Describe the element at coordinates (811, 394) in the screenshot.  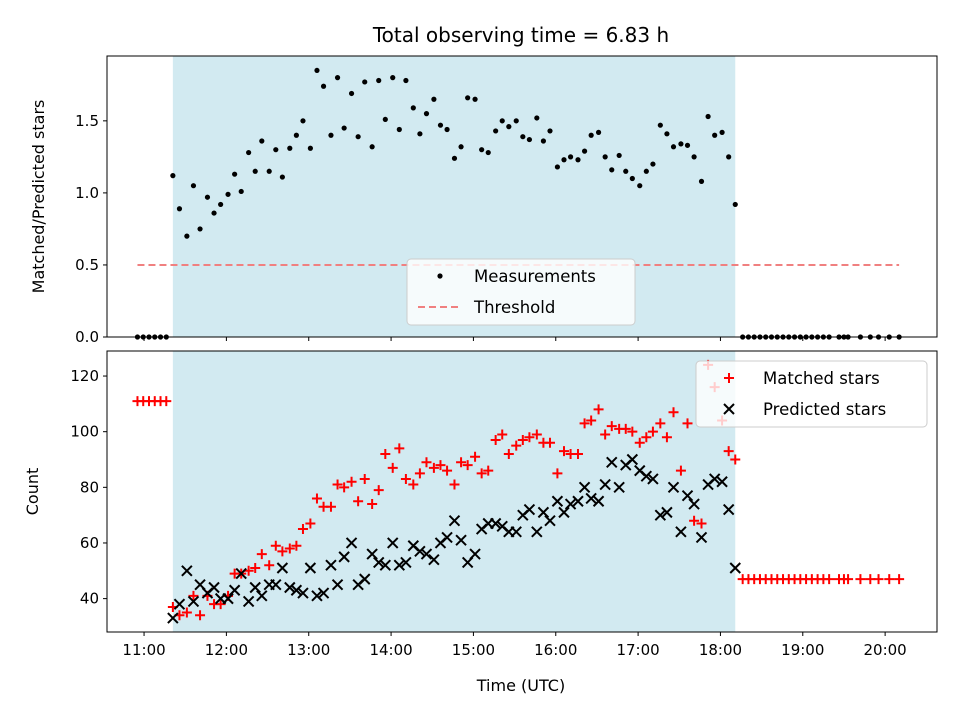
I see `legend: Matched stars Predicted stars` at that location.